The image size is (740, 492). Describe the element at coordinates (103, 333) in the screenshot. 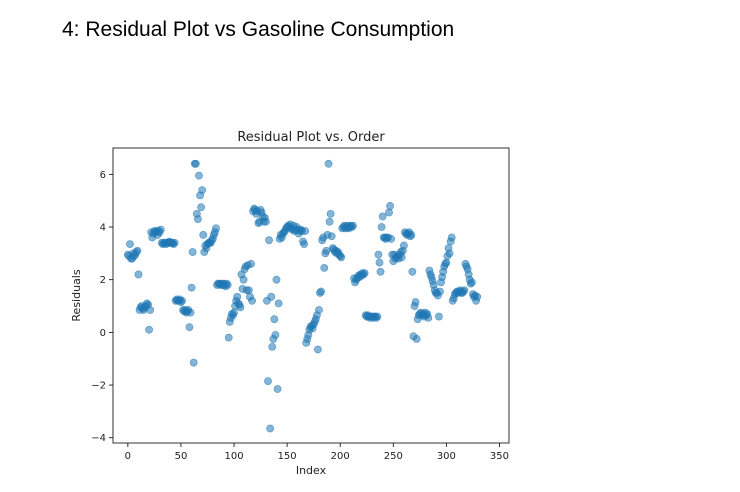

I see `y-tick-label: 0` at that location.